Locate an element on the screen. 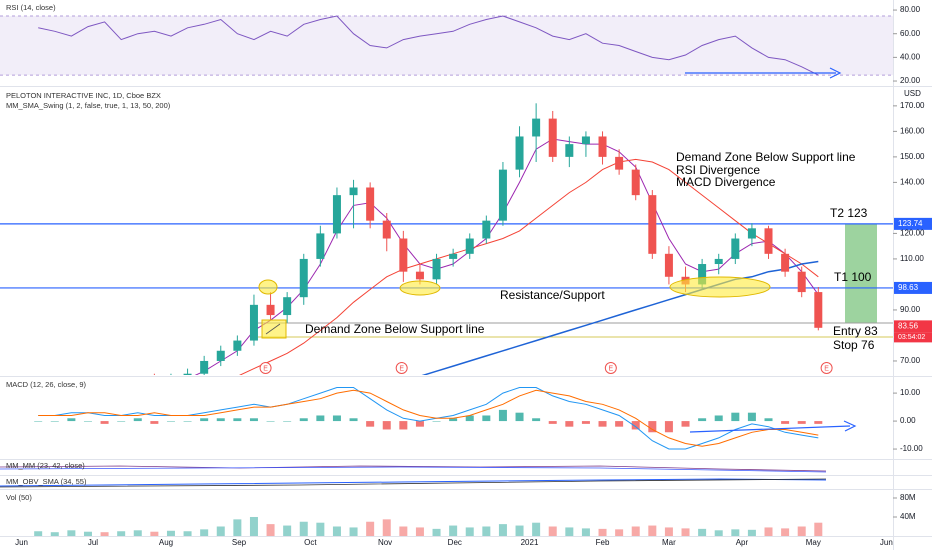 The height and width of the screenshot is (550, 932). countdown: 03:54:02 is located at coordinates (911, 337).